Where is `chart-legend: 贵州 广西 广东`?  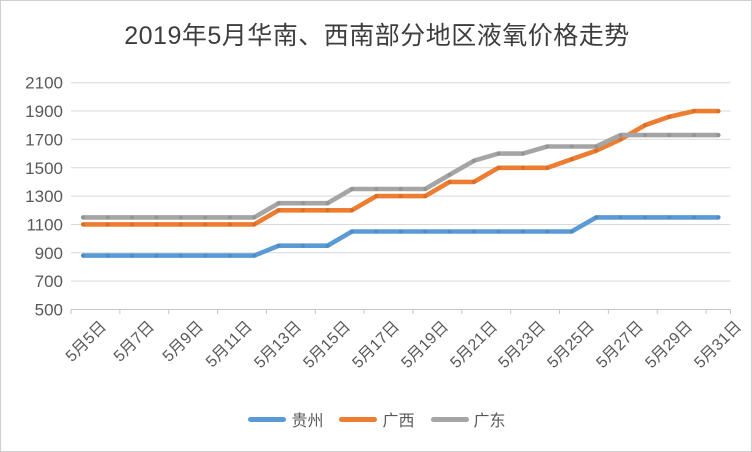 chart-legend: 贵州 广西 广东 is located at coordinates (376, 419).